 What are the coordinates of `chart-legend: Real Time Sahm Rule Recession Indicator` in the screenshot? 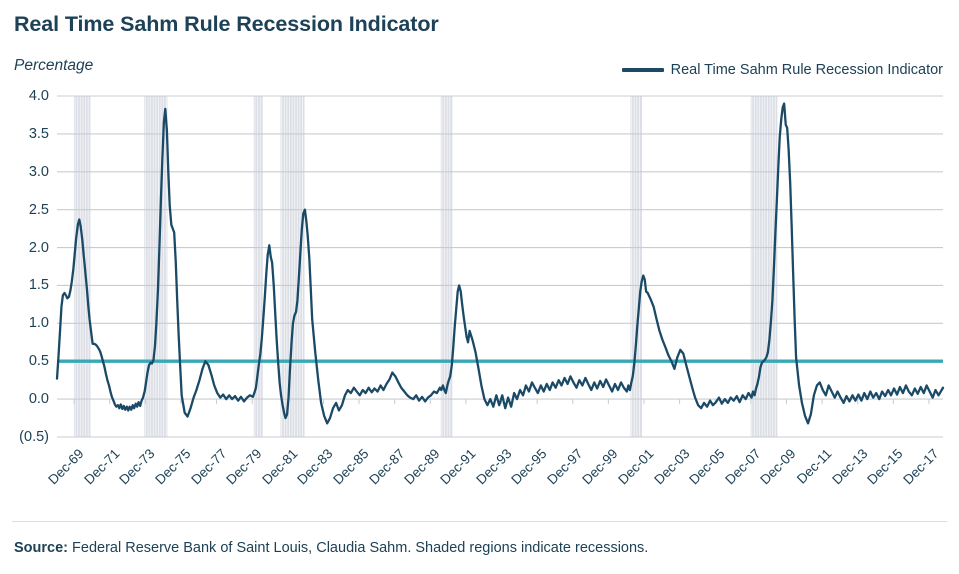 It's located at (782, 70).